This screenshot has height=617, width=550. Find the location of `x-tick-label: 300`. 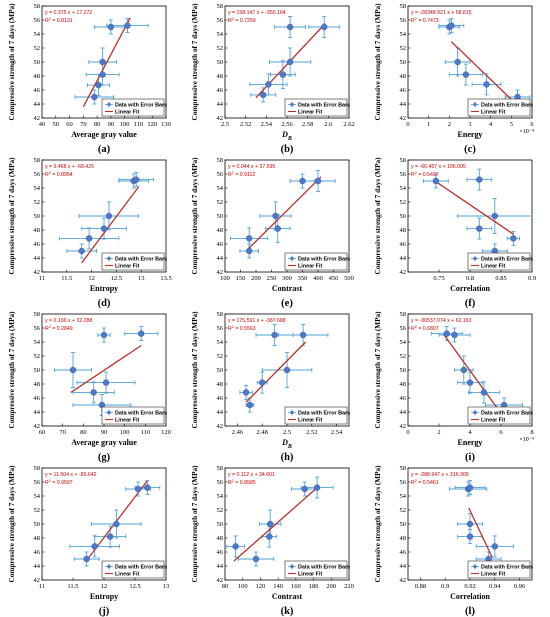

x-tick-label: 300 is located at coordinates (287, 278).